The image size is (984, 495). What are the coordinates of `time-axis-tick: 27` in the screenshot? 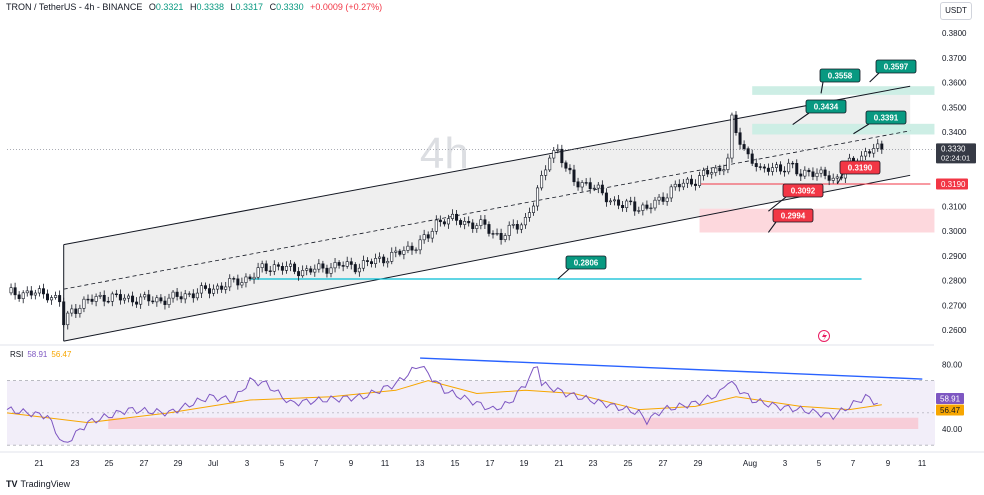 It's located at (663, 463).